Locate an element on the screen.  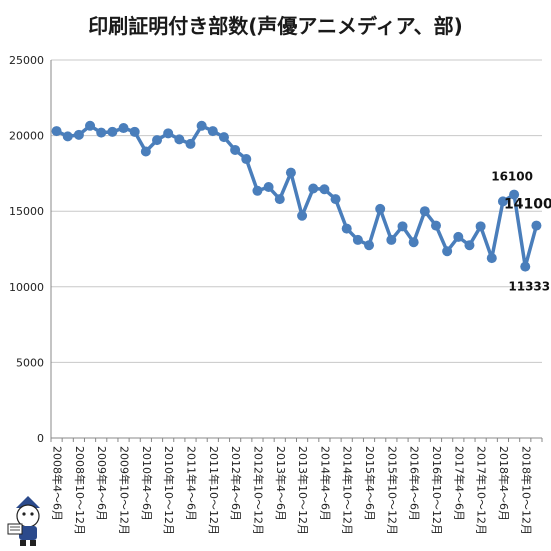
x-tick-label: 2010年4～6月 is located at coordinates (147, 483).